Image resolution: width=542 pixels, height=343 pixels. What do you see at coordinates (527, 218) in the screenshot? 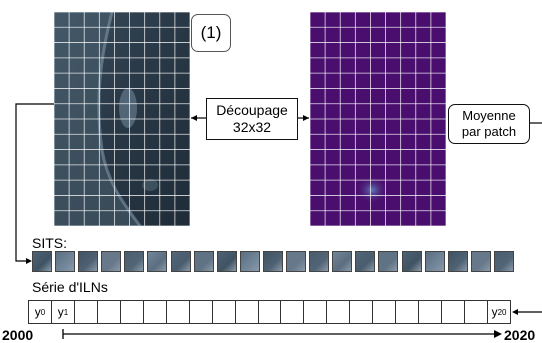
I see `series-connector` at bounding box center [527, 218].